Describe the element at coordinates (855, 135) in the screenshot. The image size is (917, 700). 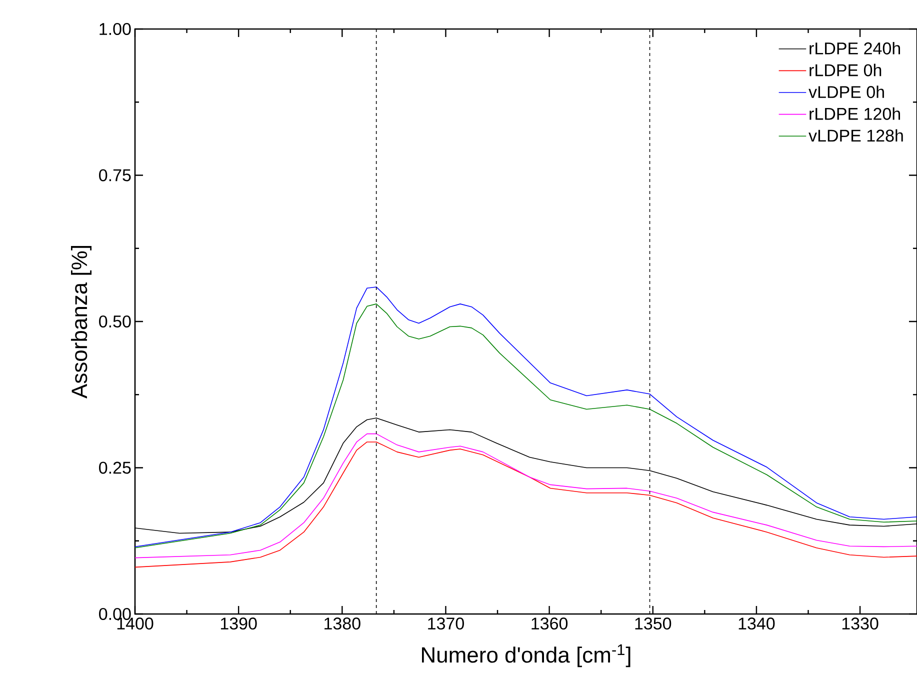
I see `legend-label: vLDPE 128h` at that location.